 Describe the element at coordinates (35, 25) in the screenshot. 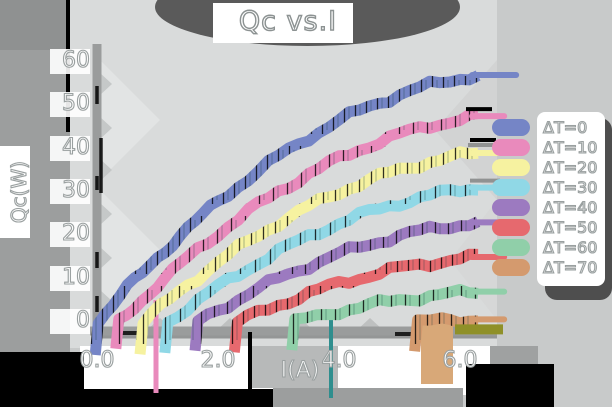

I see `left-margin-strip-dark` at that location.